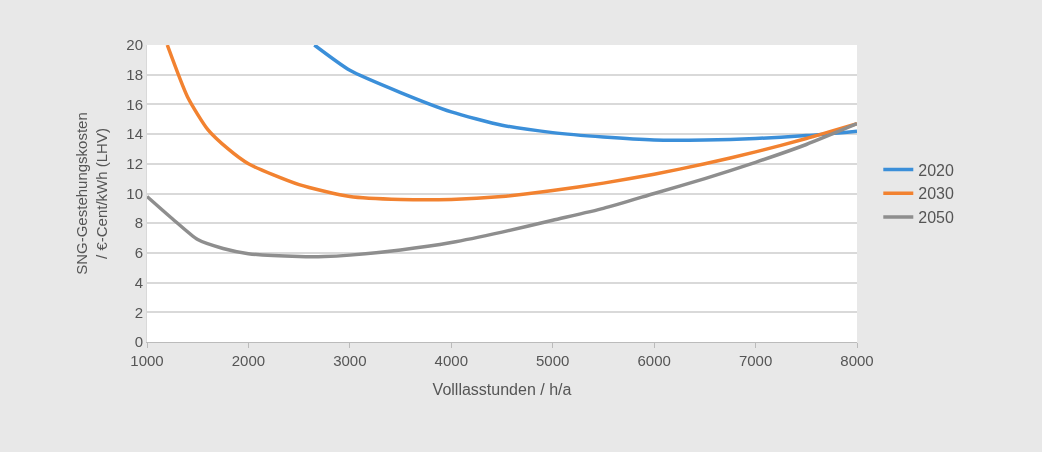  Describe the element at coordinates (936, 194) in the screenshot. I see `legend-label: 2030` at that location.